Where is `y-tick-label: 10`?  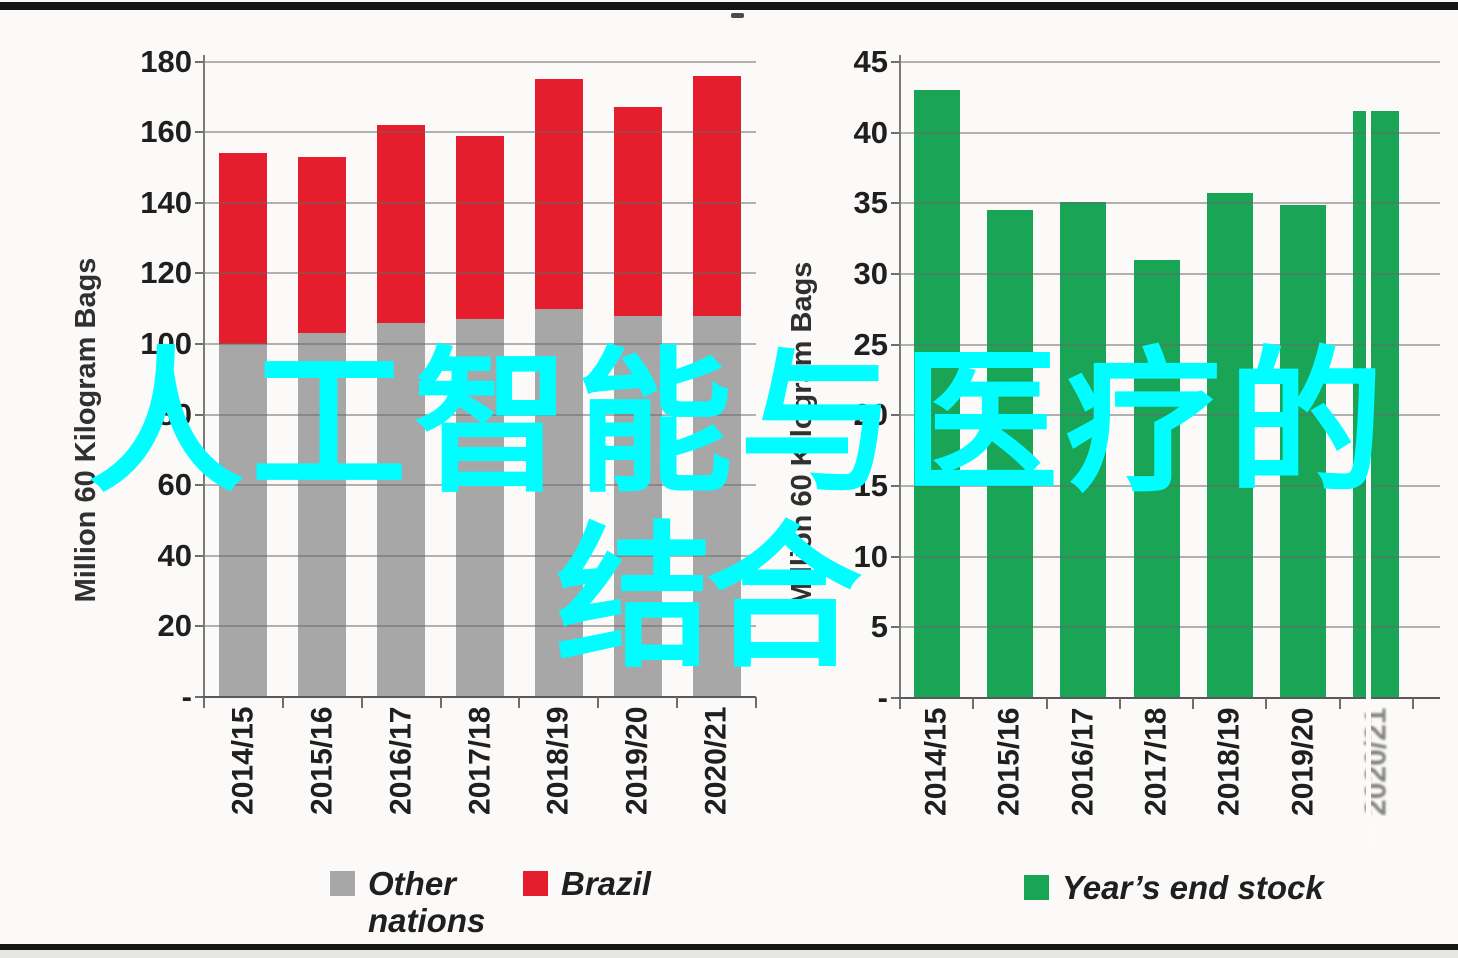
y-tick-label: 10 is located at coordinates (870, 556).